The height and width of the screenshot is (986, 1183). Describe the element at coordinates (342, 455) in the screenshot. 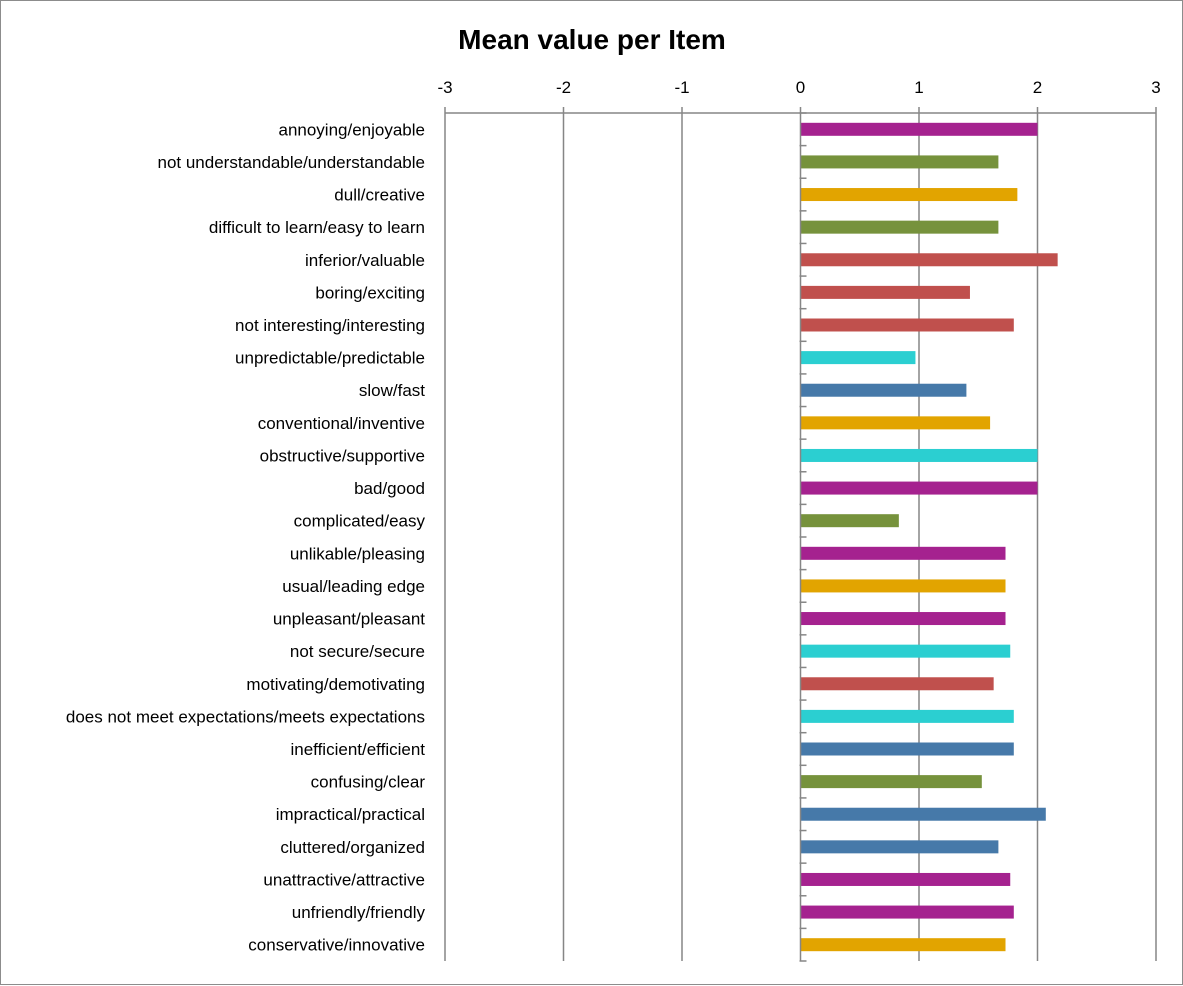

I see `category-label: obstructive/supportive` at that location.